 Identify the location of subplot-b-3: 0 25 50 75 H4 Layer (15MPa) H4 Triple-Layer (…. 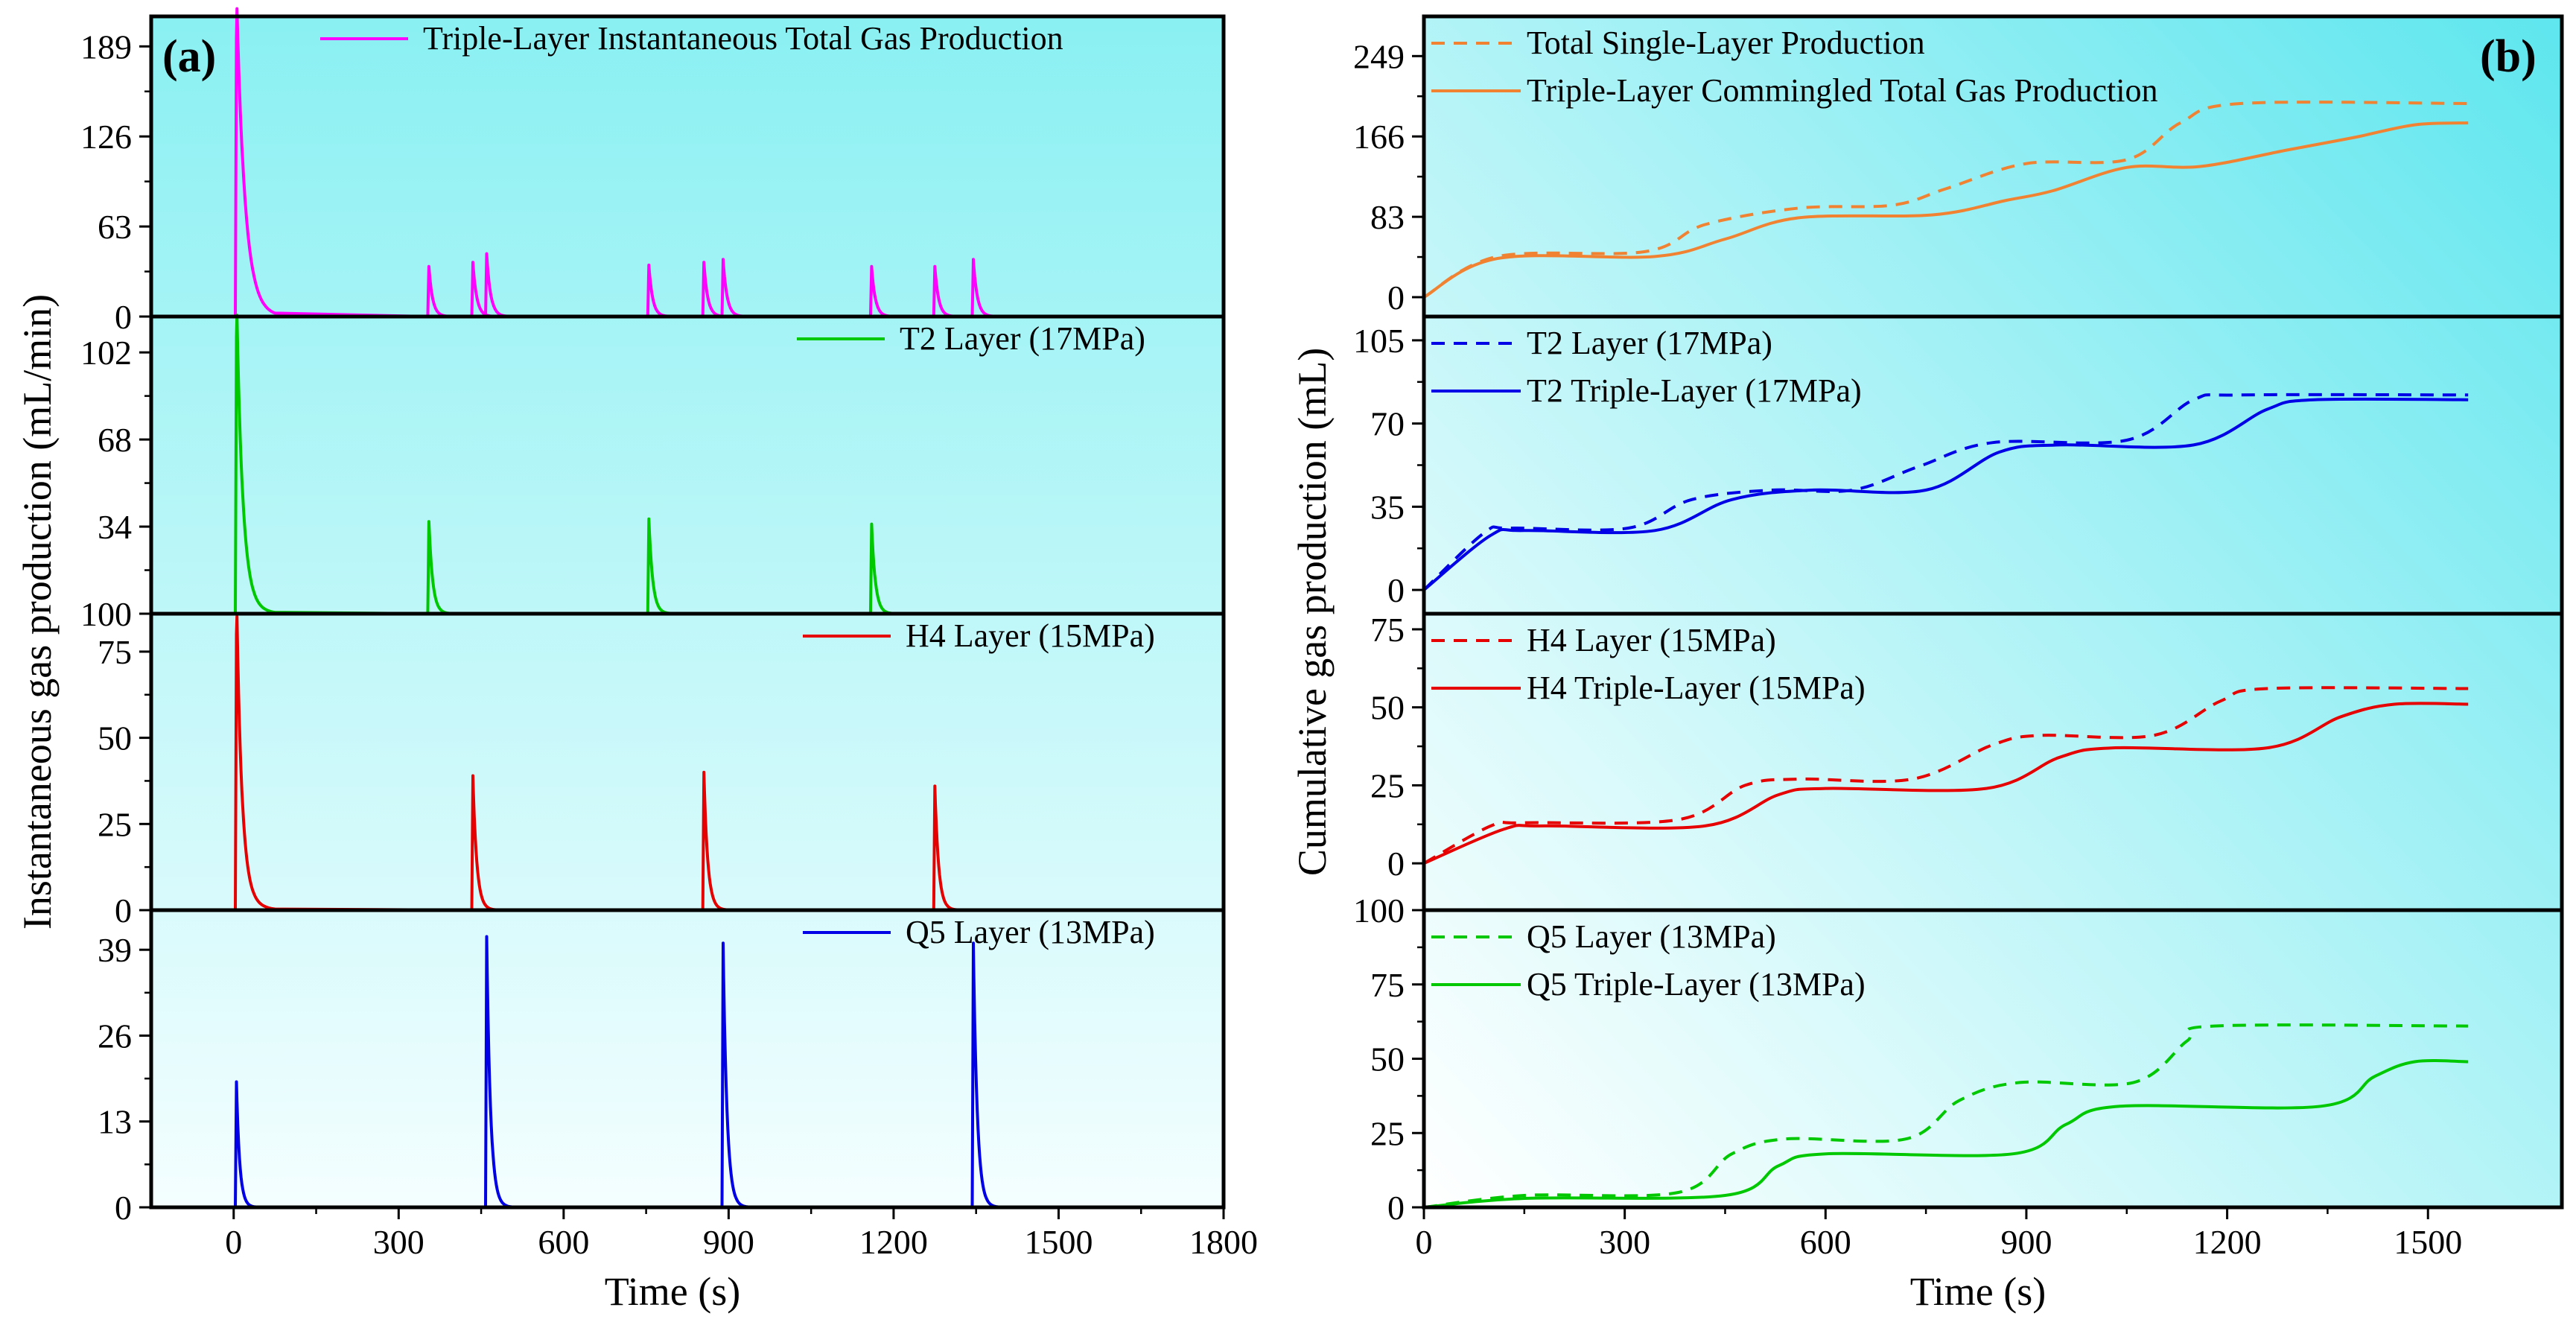
(1967, 762).